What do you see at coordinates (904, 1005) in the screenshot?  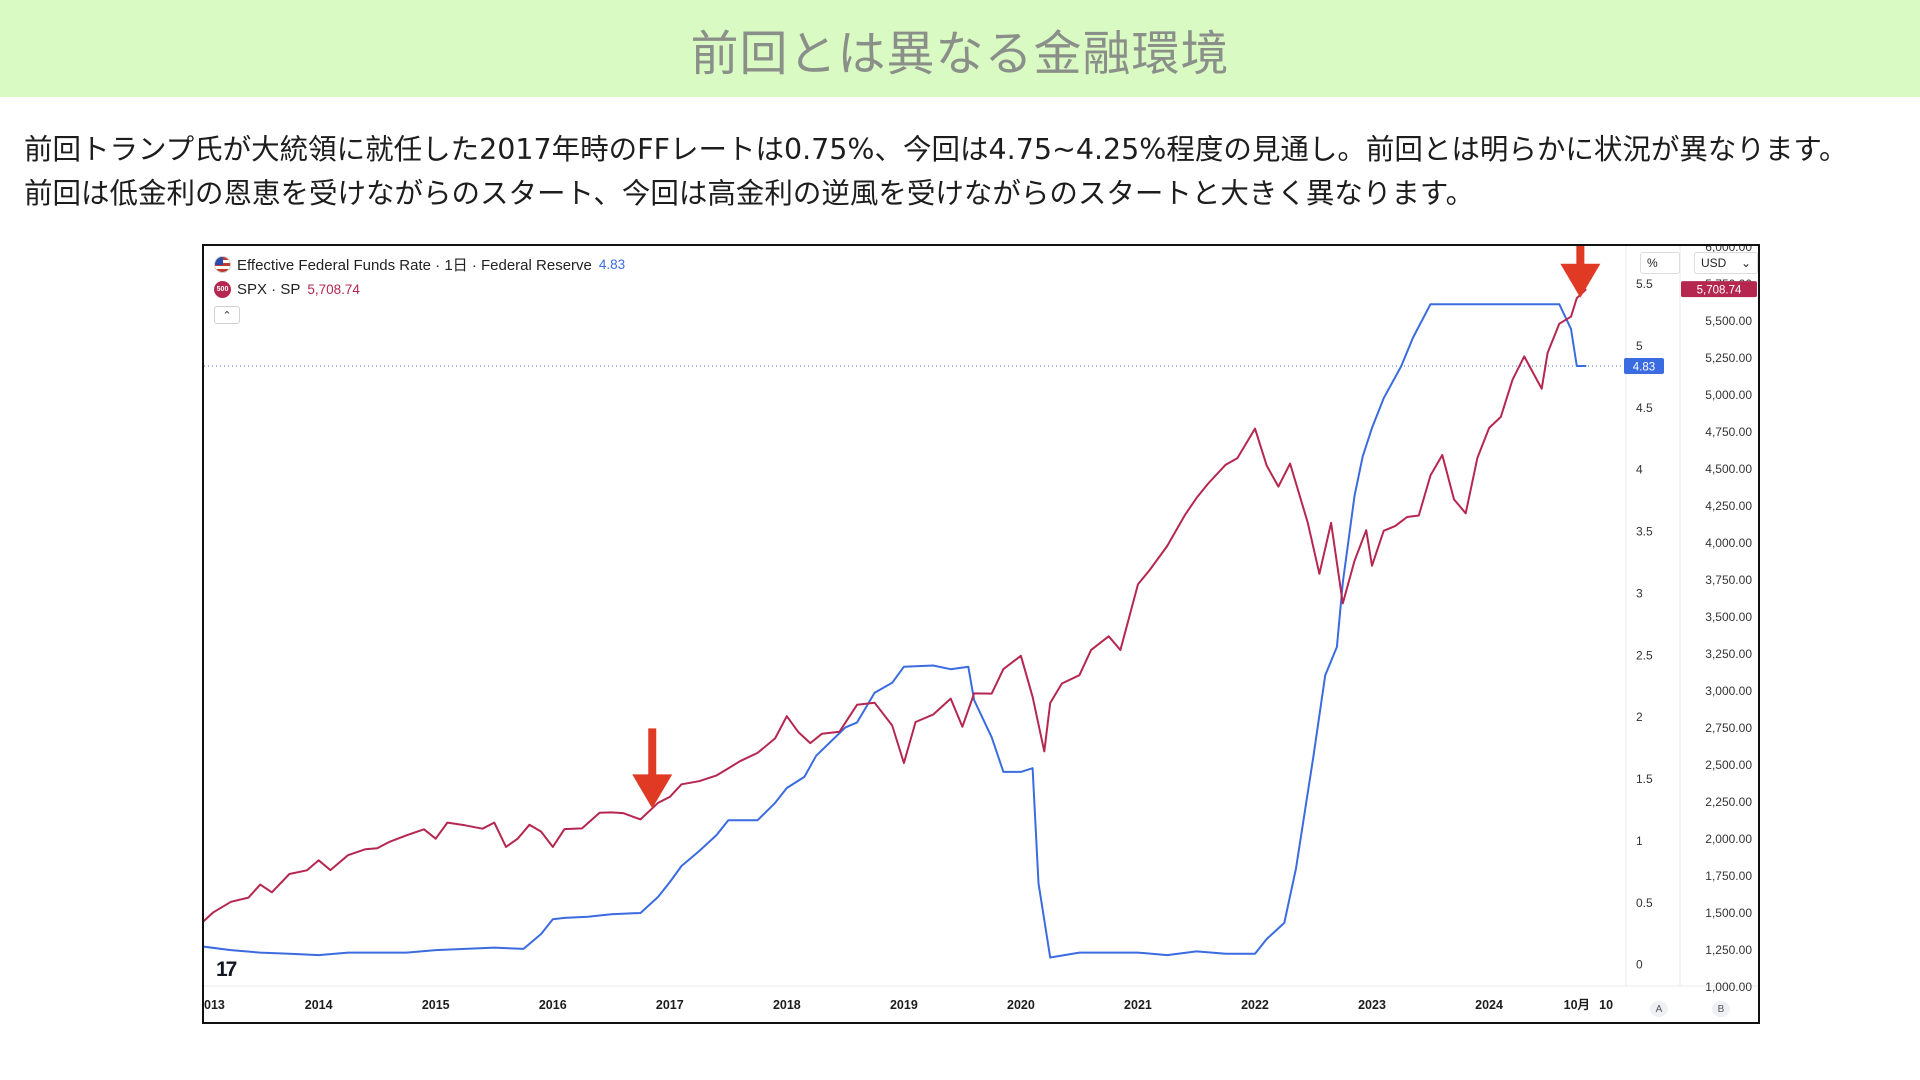 I see `time-tick-label-6: 2019` at bounding box center [904, 1005].